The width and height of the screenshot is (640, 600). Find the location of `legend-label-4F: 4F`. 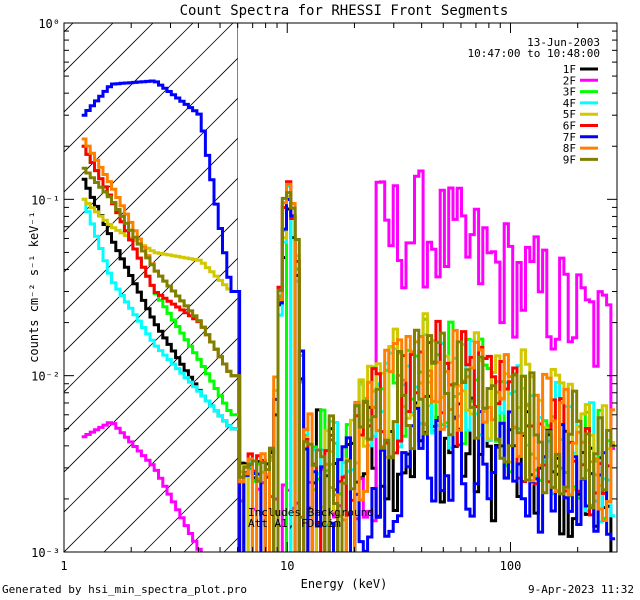

legend-label-4F: 4F is located at coordinates (569, 103).